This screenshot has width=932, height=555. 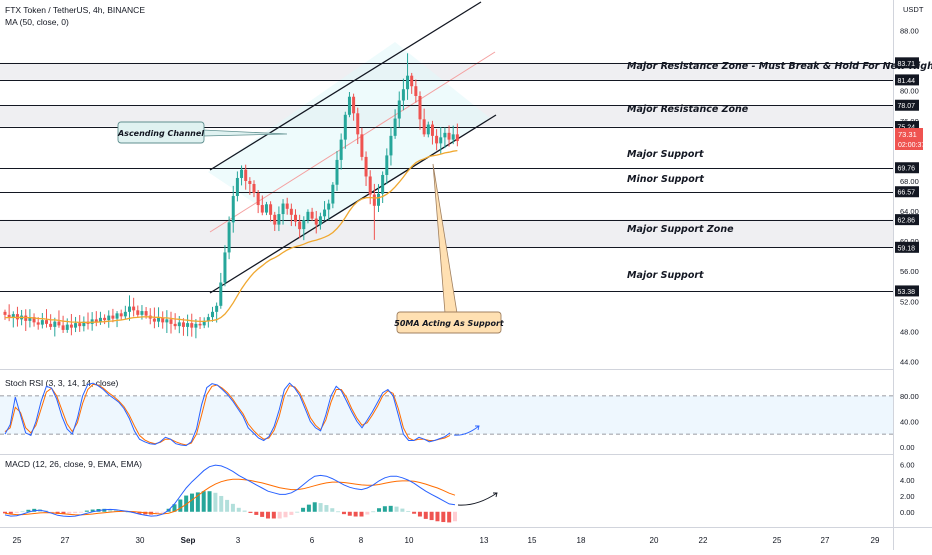 I want to click on stoch-rsi-pane: 80.00 40.00 0.00, so click(x=459, y=417).